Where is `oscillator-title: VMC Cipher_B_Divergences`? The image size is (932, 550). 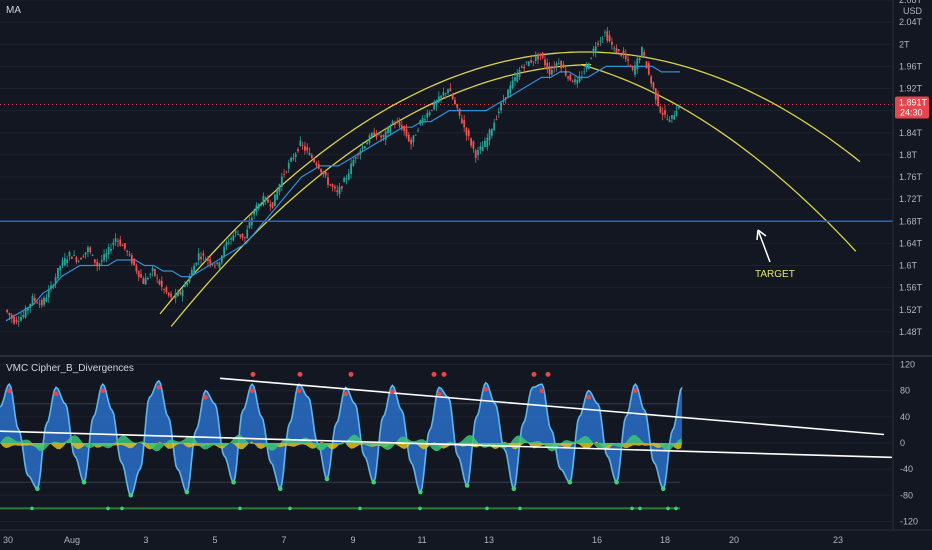
oscillator-title: VMC Cipher_B_Divergences is located at coordinates (70, 368).